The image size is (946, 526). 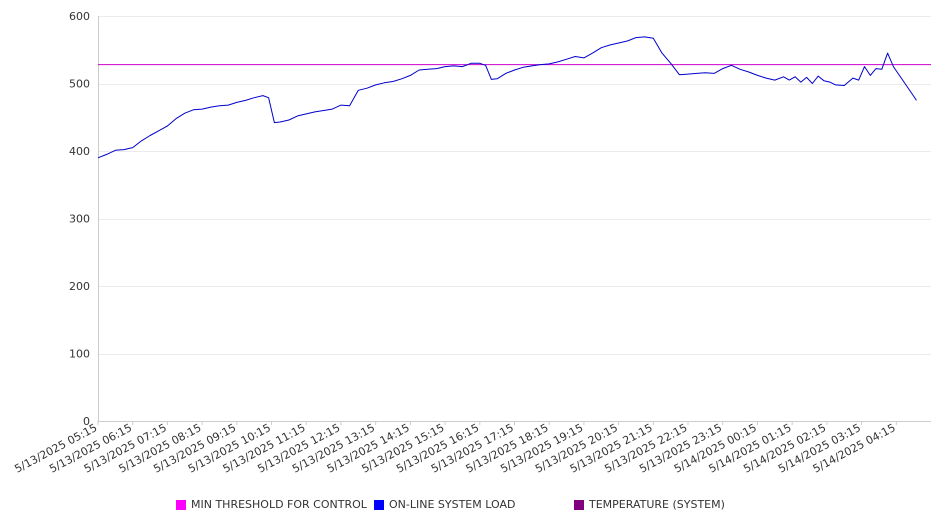 What do you see at coordinates (279, 504) in the screenshot?
I see `legend-label-min-threshold: MIN THRESHOLD FOR CONTROL` at bounding box center [279, 504].